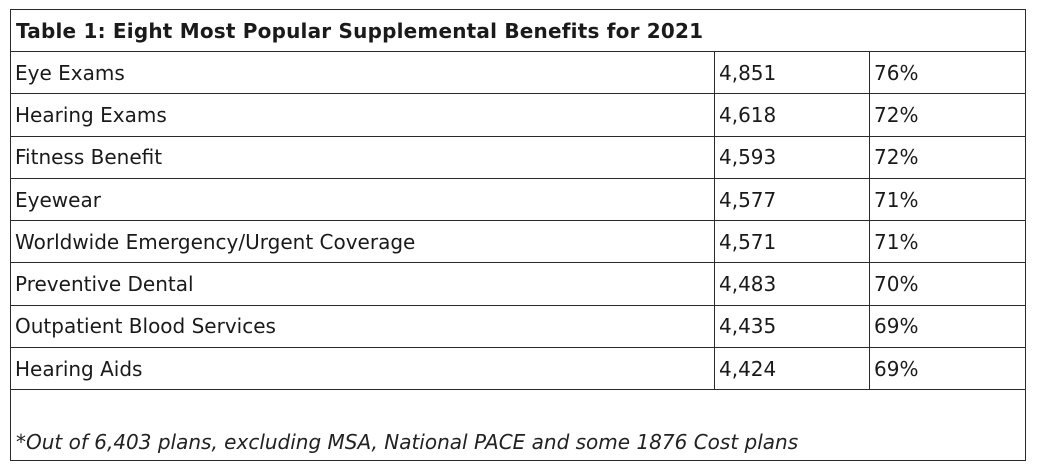 The image size is (1037, 472). I want to click on plan-count-cell: 4,851, so click(792, 73).